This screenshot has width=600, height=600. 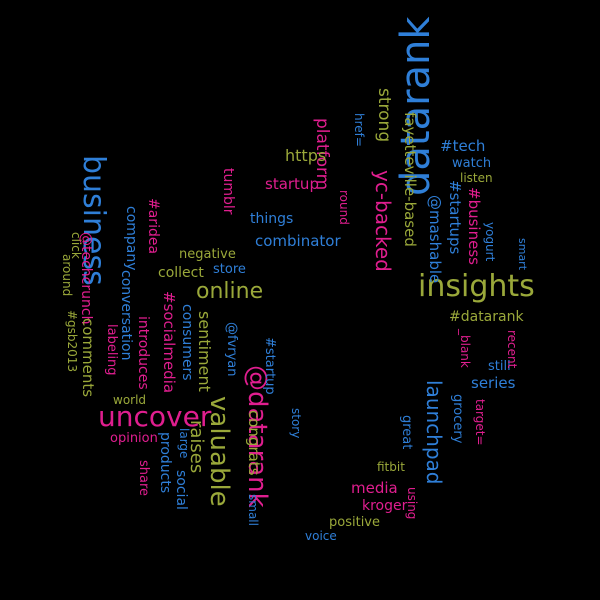 I want to click on word-strong: strong, so click(x=384, y=115).